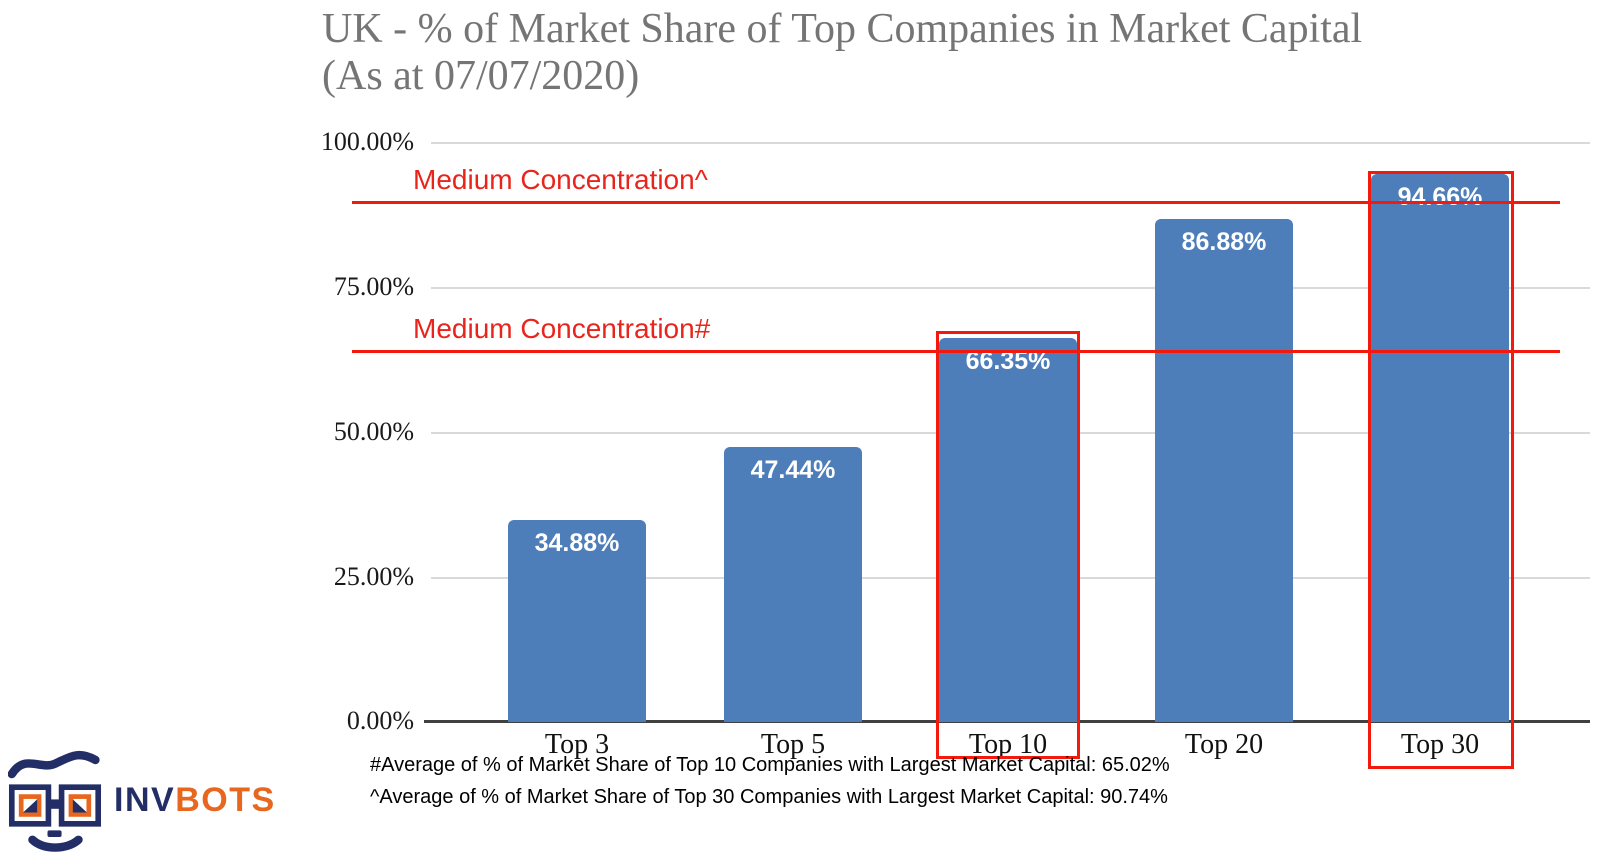 The width and height of the screenshot is (1600, 860). Describe the element at coordinates (373, 286) in the screenshot. I see `y-axis-tick-75: 75.00%` at that location.